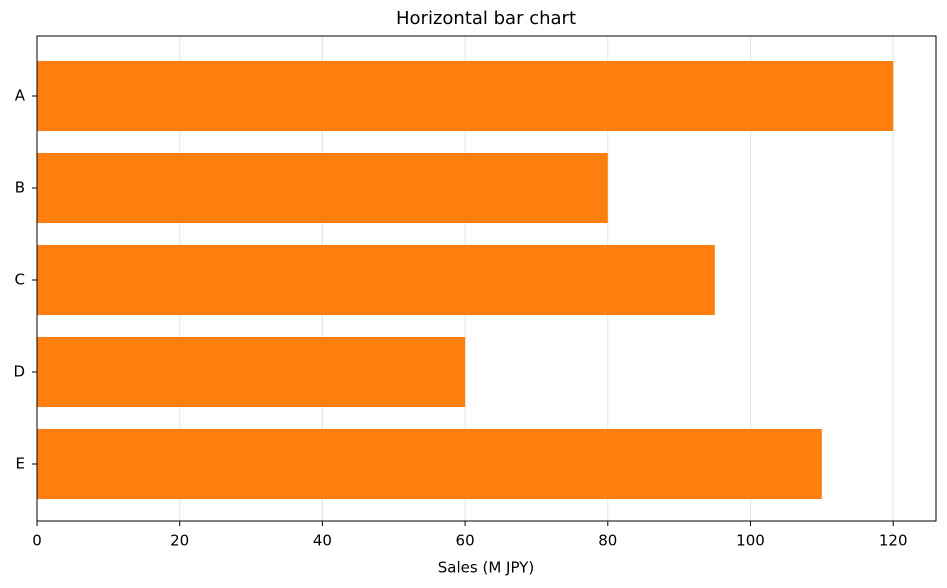 Image resolution: width=947 pixels, height=588 pixels. Describe the element at coordinates (20, 96) in the screenshot. I see `y-tick-label: A` at that location.